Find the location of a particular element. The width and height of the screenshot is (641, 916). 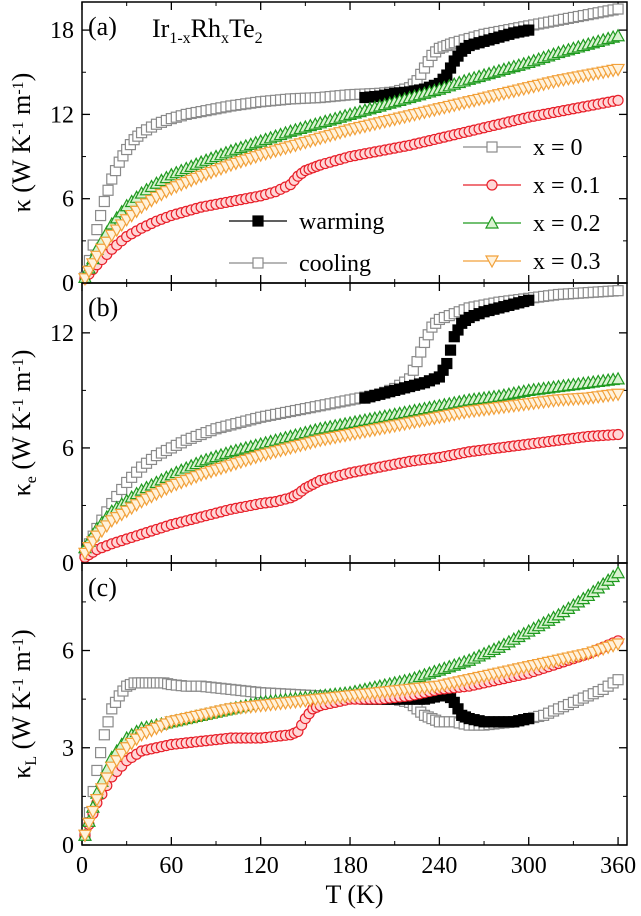

x-tick-label: 0 is located at coordinates (82, 866).